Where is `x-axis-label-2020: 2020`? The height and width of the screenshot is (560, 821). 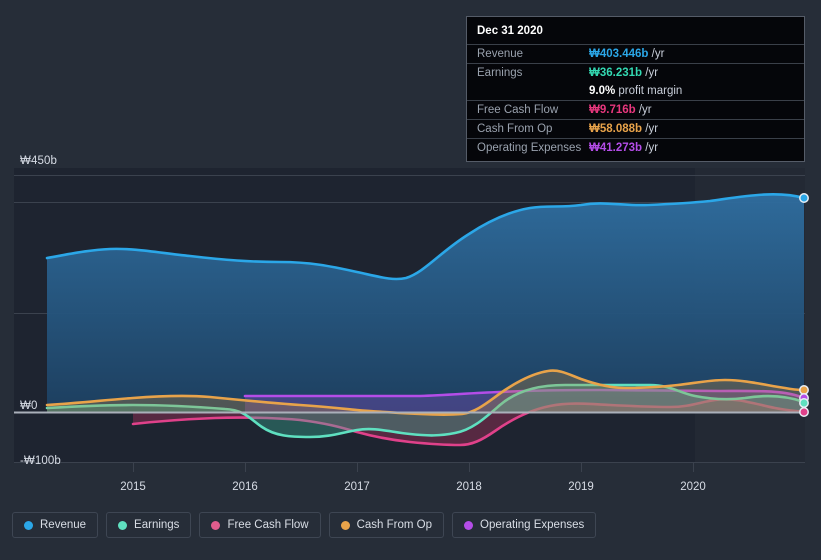 x-axis-label-2020: 2020 is located at coordinates (693, 487).